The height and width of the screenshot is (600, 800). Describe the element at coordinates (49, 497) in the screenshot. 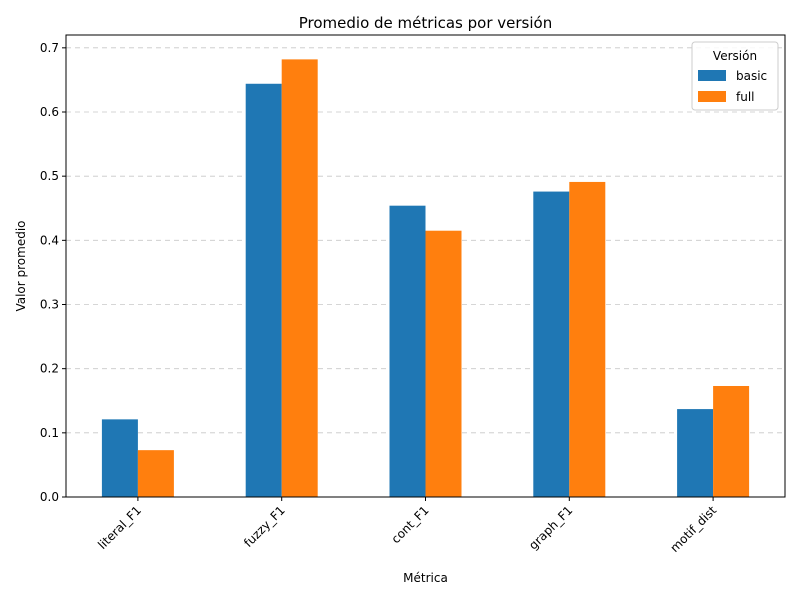

I see `y-tick-label: 0.0` at that location.